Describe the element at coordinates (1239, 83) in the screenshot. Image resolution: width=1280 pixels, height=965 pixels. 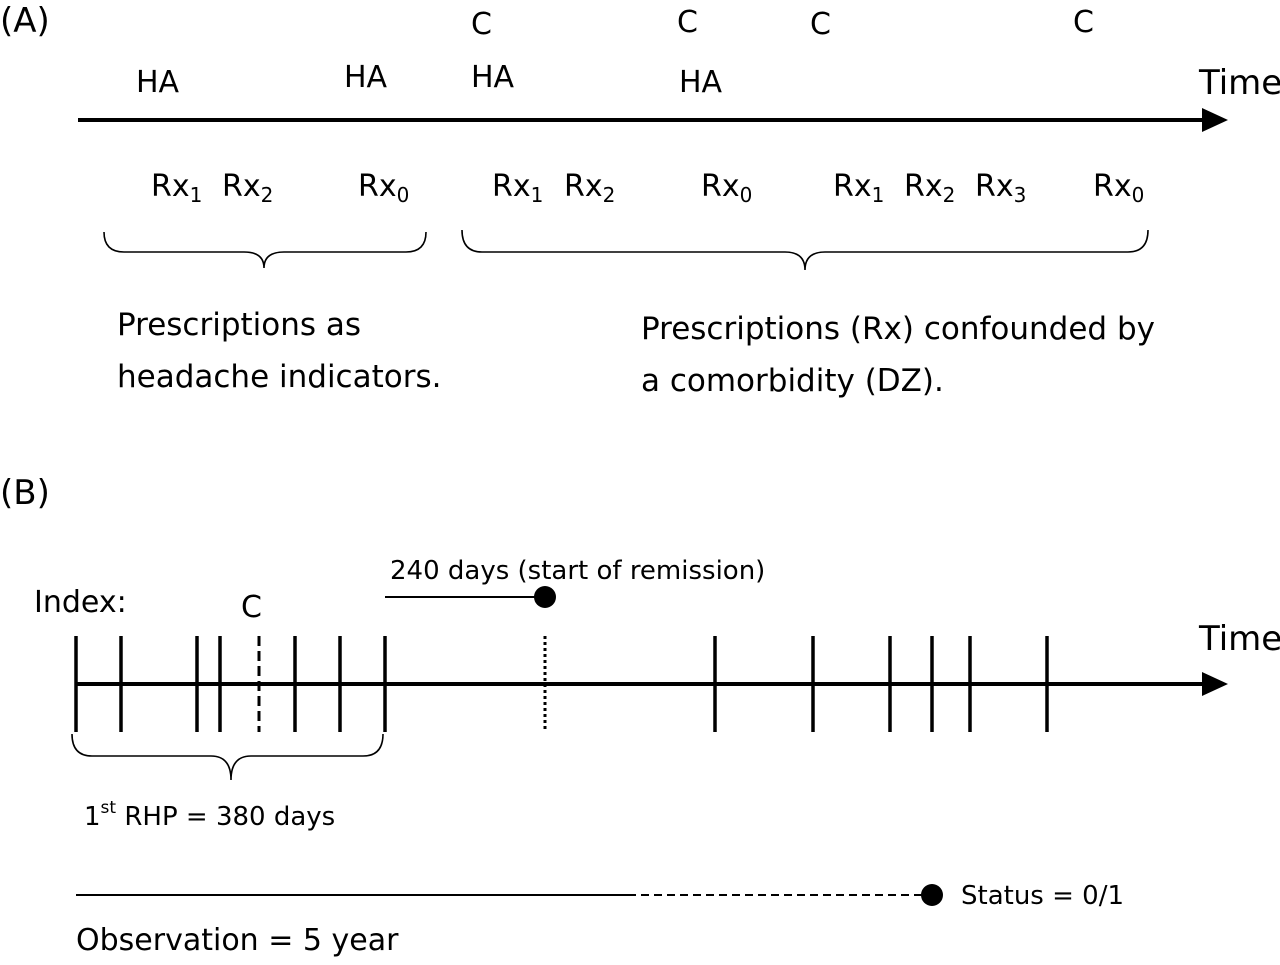
I see `time-axis-label-a: Time` at that location.